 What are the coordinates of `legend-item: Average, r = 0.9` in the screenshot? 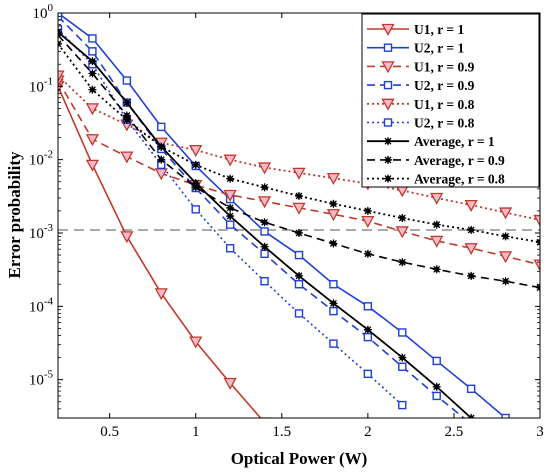 It's located at (436, 160).